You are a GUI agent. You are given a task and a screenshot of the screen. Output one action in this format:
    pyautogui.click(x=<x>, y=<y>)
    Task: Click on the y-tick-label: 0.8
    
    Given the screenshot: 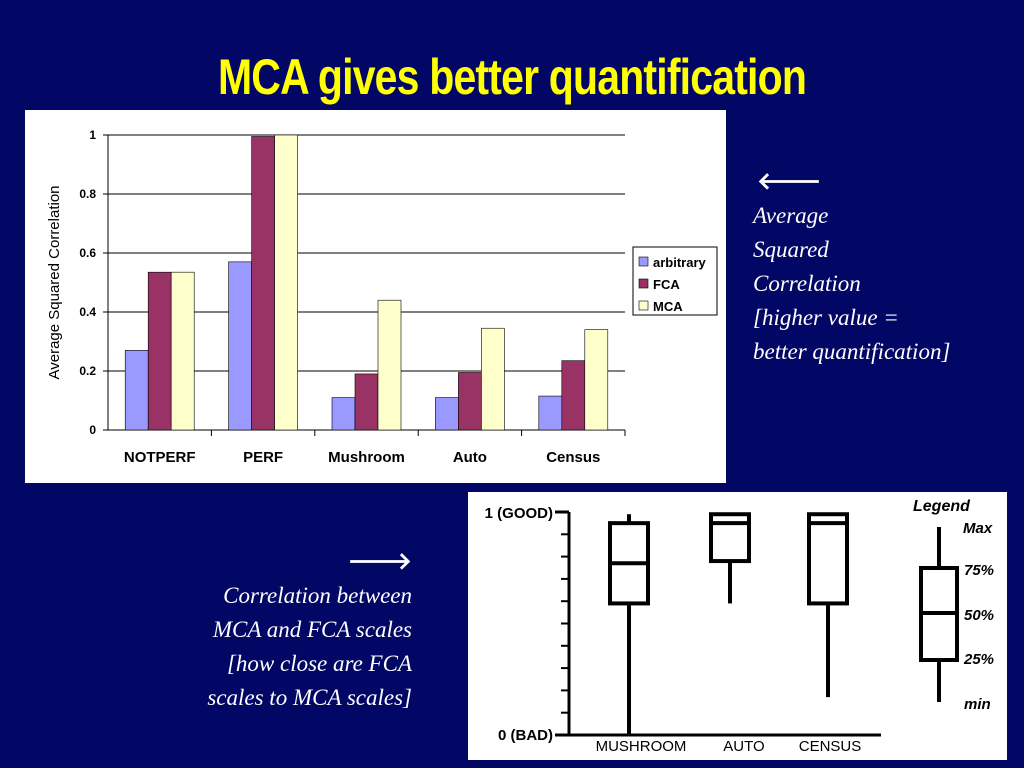 What is the action you would take?
    pyautogui.click(x=87, y=194)
    